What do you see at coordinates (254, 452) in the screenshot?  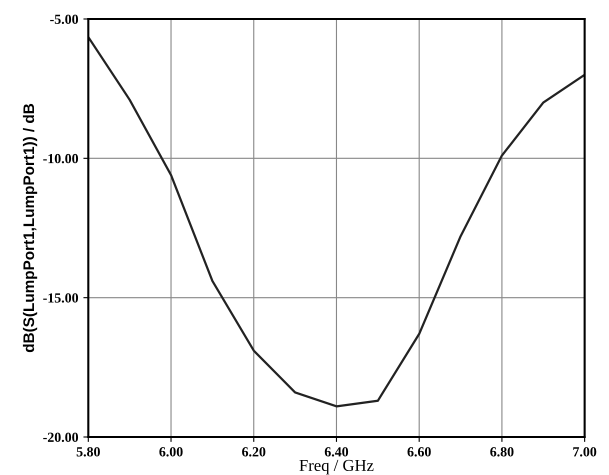 I see `x-tick-label: 6.20` at bounding box center [254, 452].